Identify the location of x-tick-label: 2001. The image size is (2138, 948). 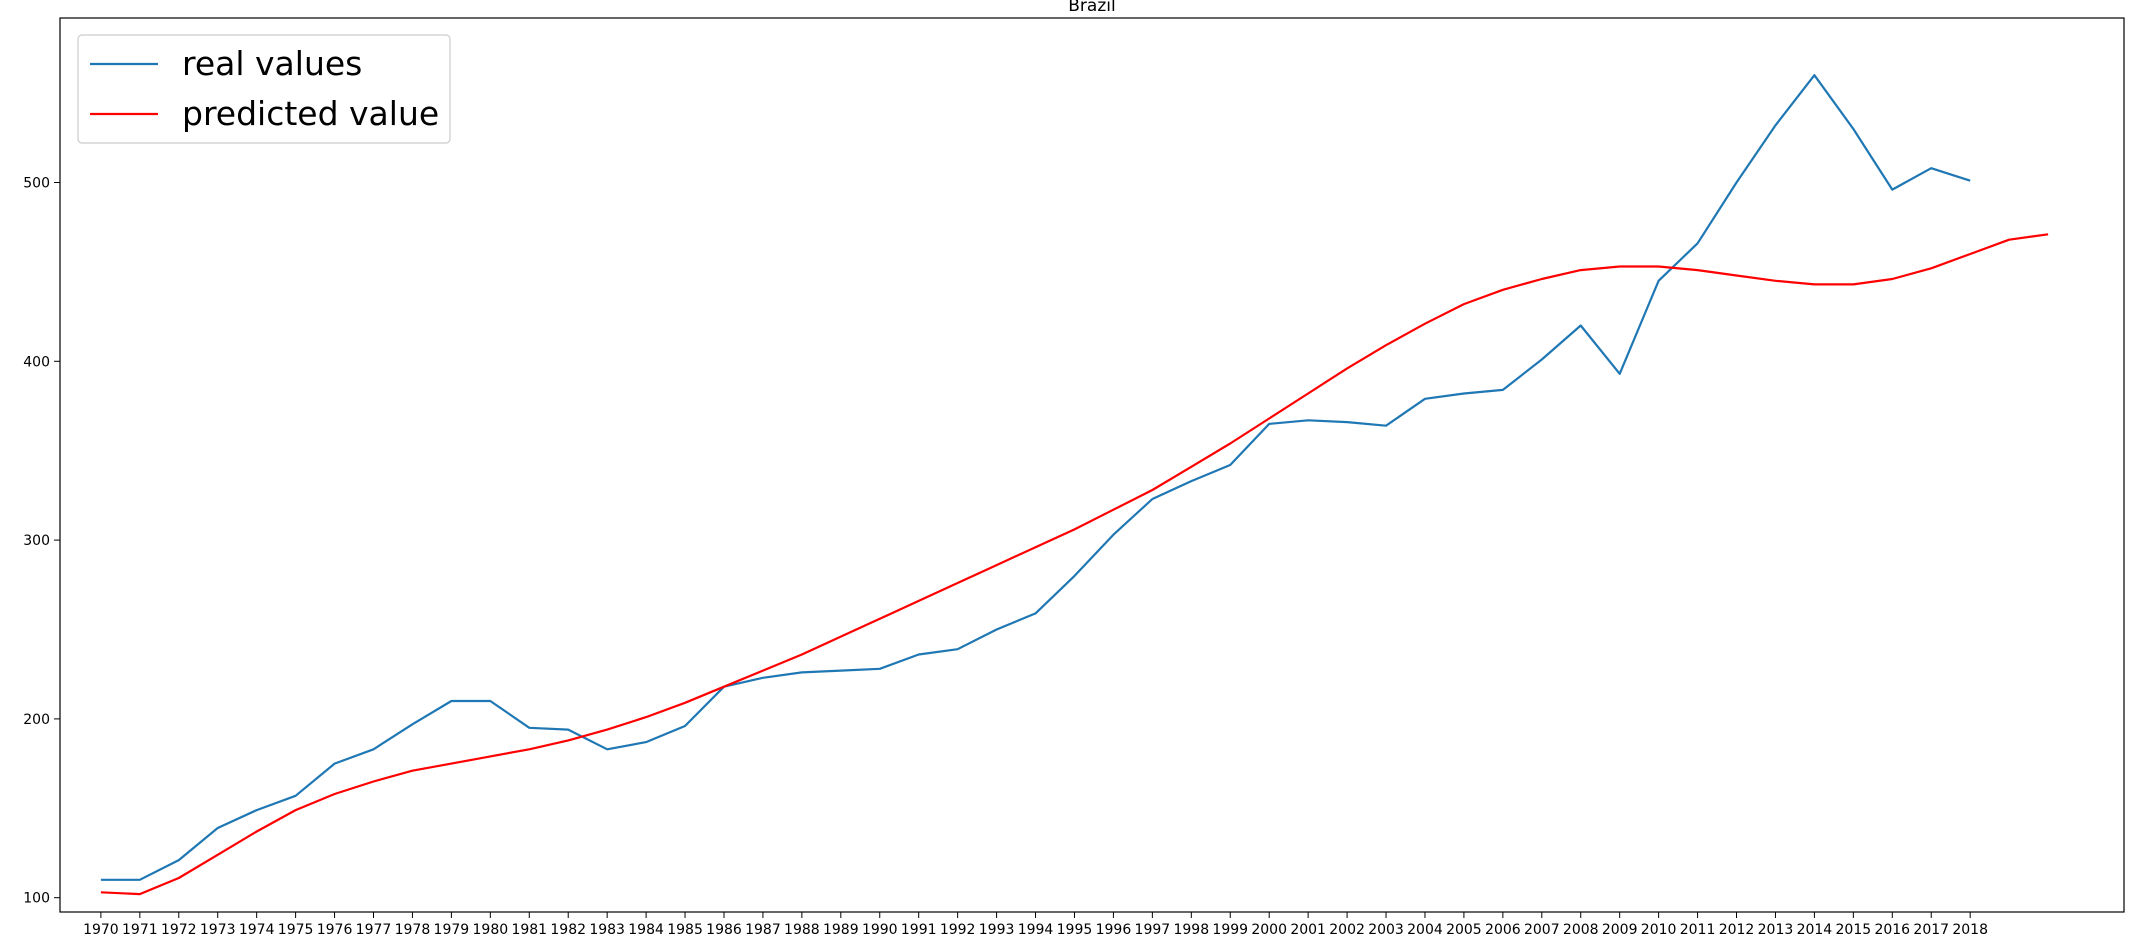
(1308, 930).